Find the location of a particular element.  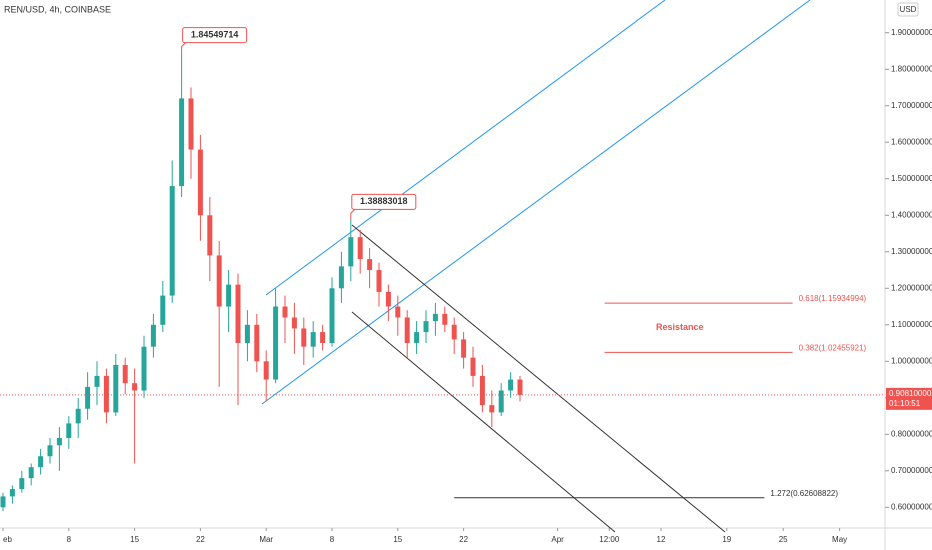

y-tick-label: 1.80000000 is located at coordinates (911, 68).